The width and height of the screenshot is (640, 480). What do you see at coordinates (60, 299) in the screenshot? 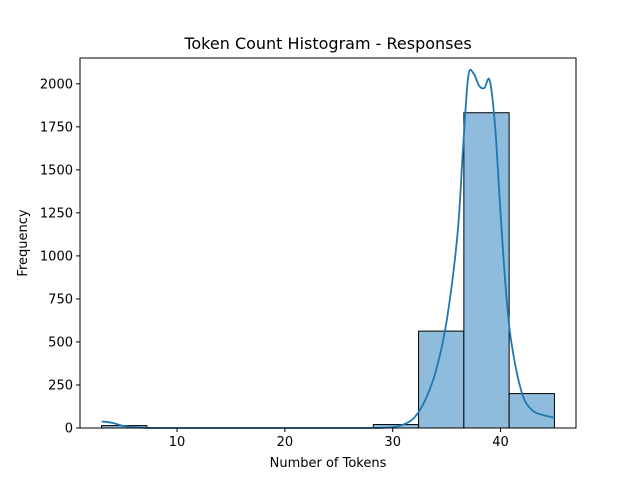
I see `y-tick-label: 750` at bounding box center [60, 299].